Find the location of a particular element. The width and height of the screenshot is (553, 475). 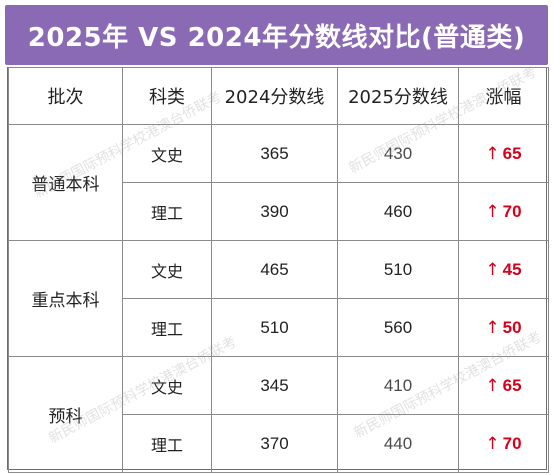

score-2024-cell: 365 is located at coordinates (274, 153).